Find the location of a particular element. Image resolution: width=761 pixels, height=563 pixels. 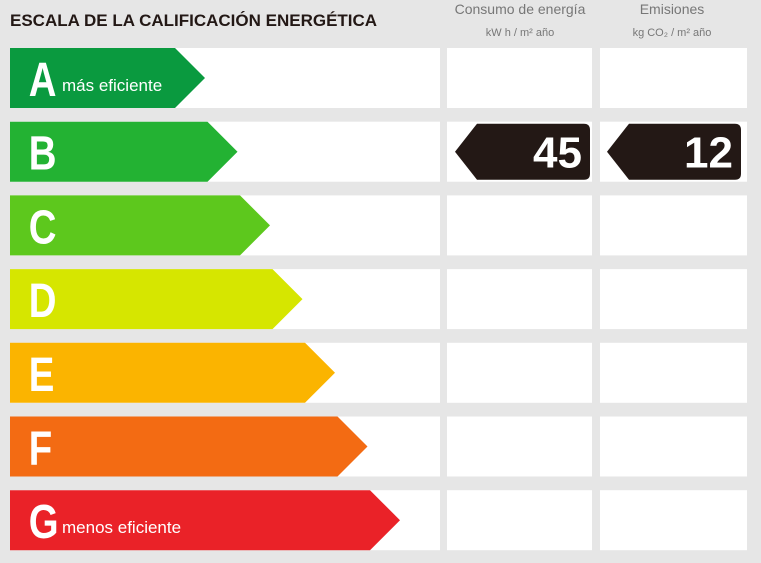

rating-note: más eficiente is located at coordinates (112, 85).